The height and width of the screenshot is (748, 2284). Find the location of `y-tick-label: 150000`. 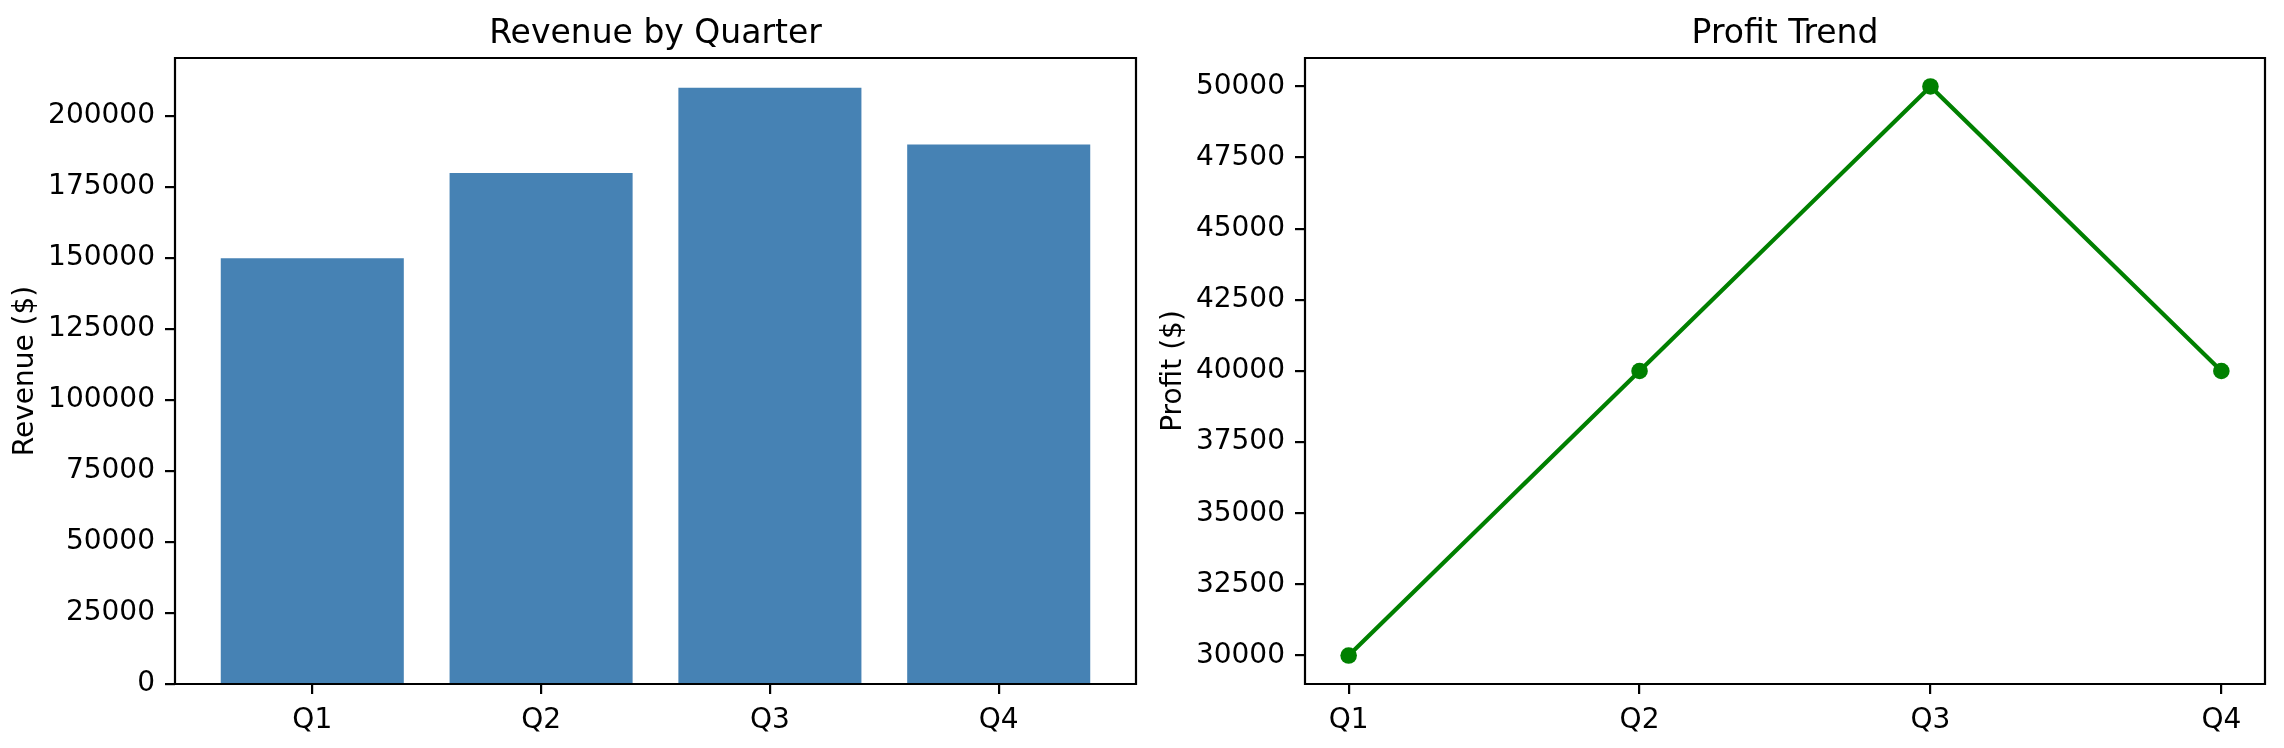

y-tick-label: 150000 is located at coordinates (101, 256).